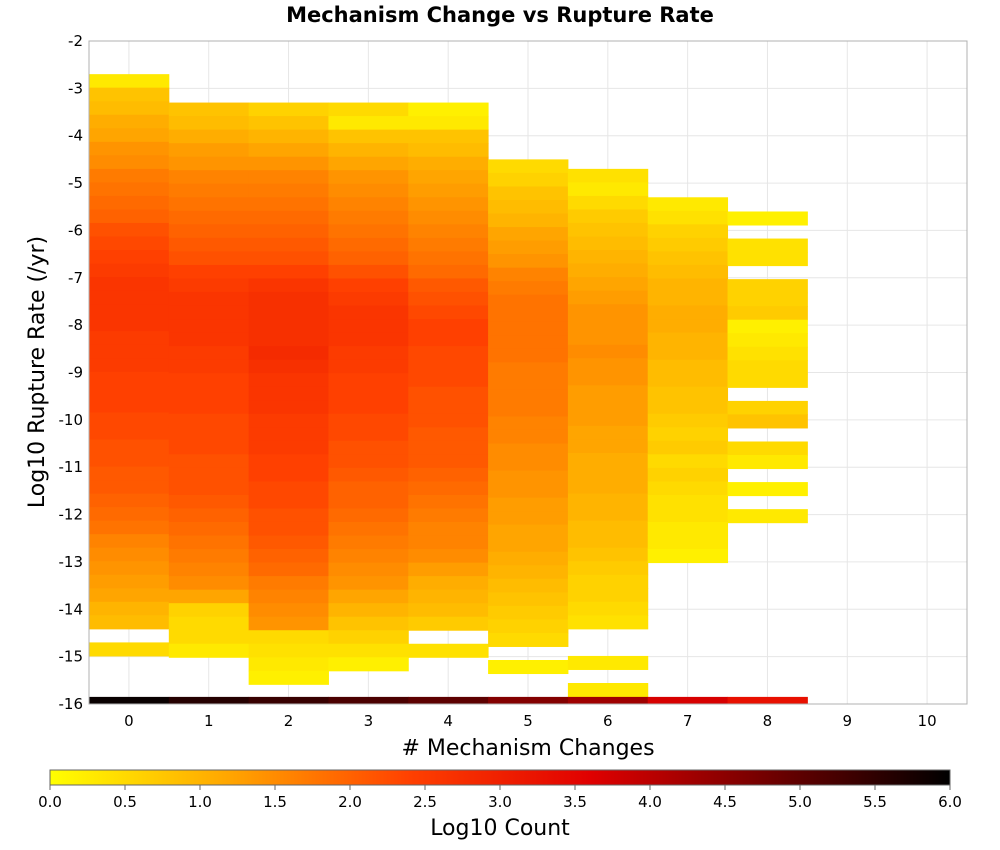  I want to click on colorbar-tick-label: 0.0, so click(50, 802).